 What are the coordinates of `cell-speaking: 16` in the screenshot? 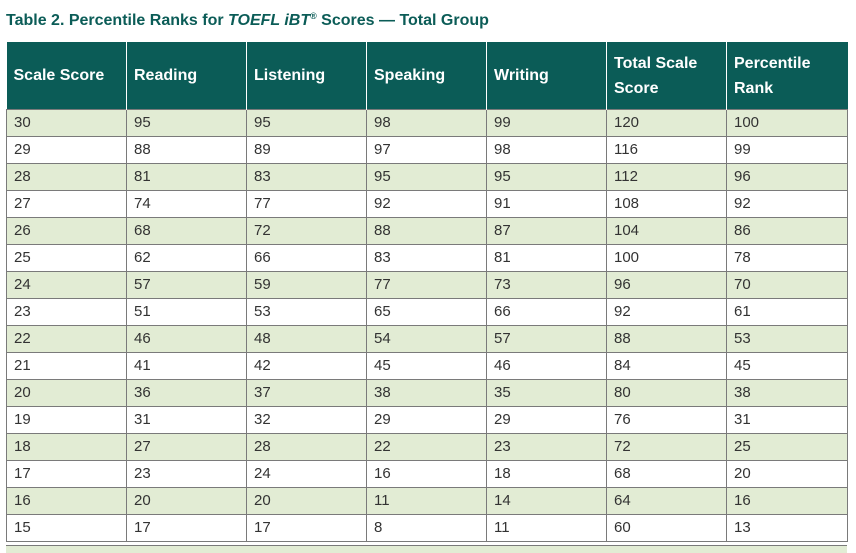 It's located at (426, 474).